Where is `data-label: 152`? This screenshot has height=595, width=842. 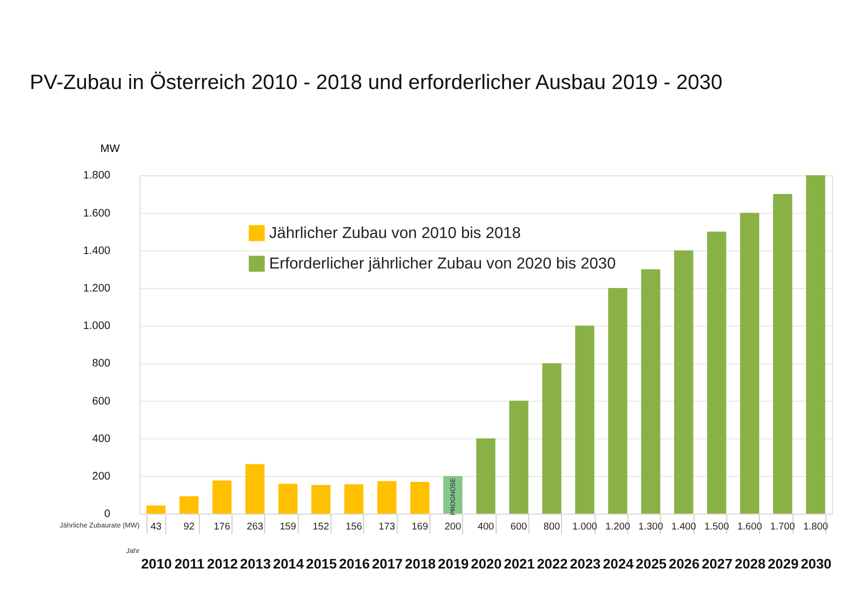 data-label: 152 is located at coordinates (321, 526).